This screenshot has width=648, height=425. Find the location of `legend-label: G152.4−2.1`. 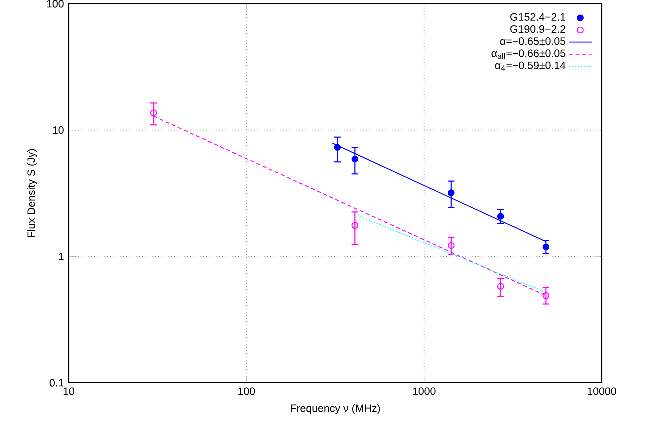

legend-label: G152.4−2.1 is located at coordinates (538, 17).